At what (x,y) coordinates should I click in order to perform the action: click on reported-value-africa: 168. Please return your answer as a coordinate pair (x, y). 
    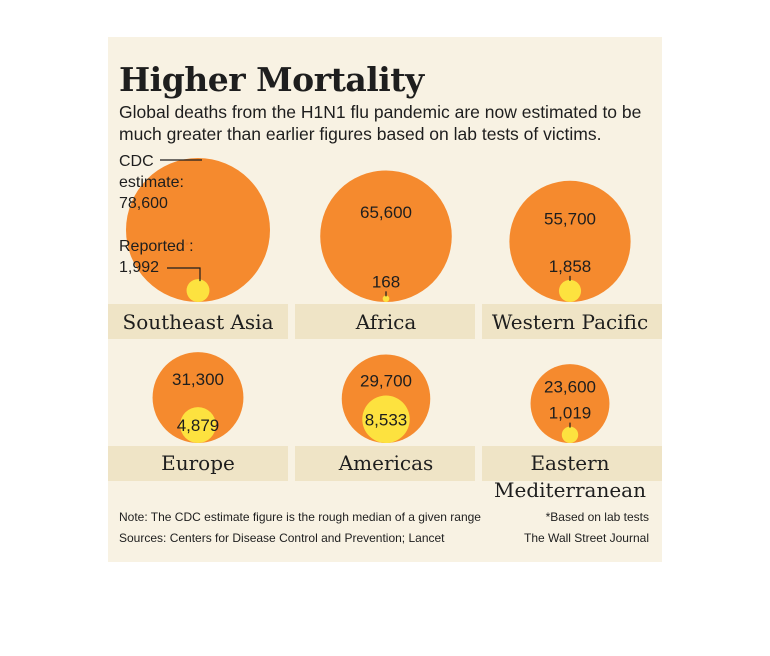
    Looking at the image, I should click on (386, 281).